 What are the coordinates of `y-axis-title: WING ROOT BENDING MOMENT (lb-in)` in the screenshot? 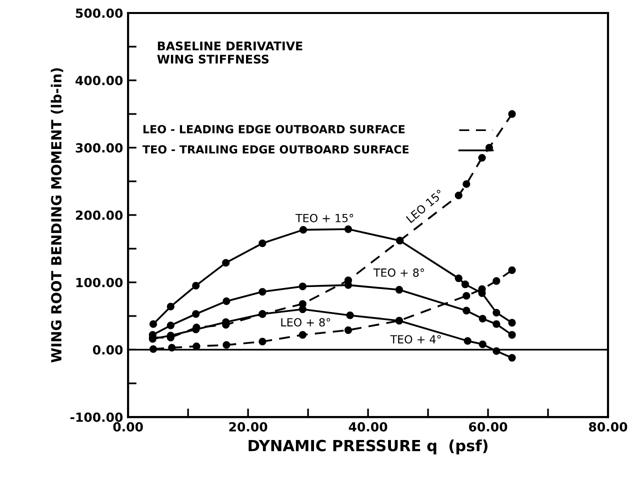 It's located at (57, 215).